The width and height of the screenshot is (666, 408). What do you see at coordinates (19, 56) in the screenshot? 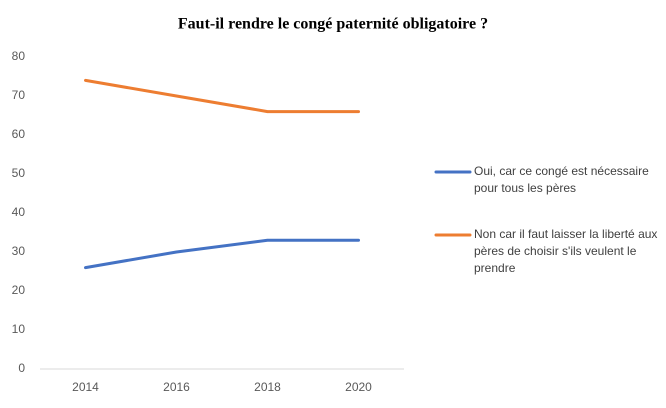
I see `y-tick-label: 80` at bounding box center [19, 56].